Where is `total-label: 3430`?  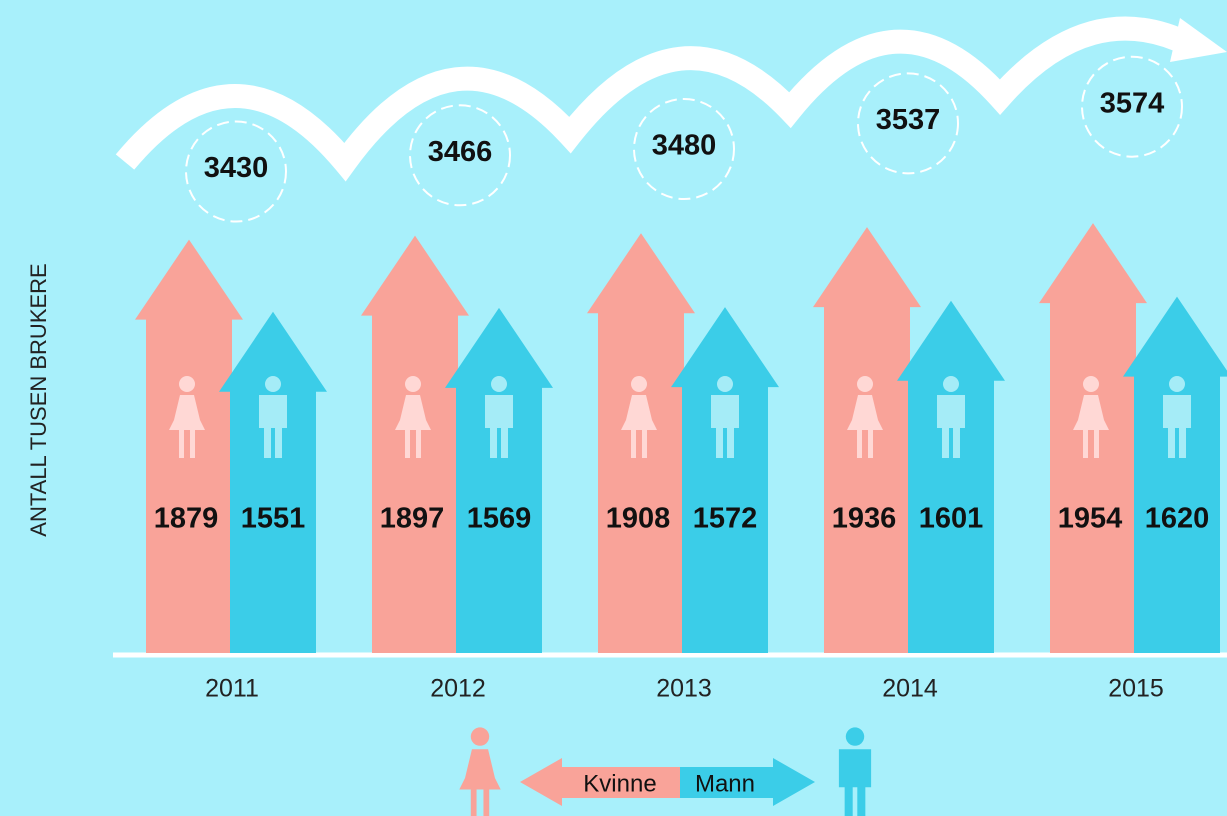
total-label: 3430 is located at coordinates (236, 168).